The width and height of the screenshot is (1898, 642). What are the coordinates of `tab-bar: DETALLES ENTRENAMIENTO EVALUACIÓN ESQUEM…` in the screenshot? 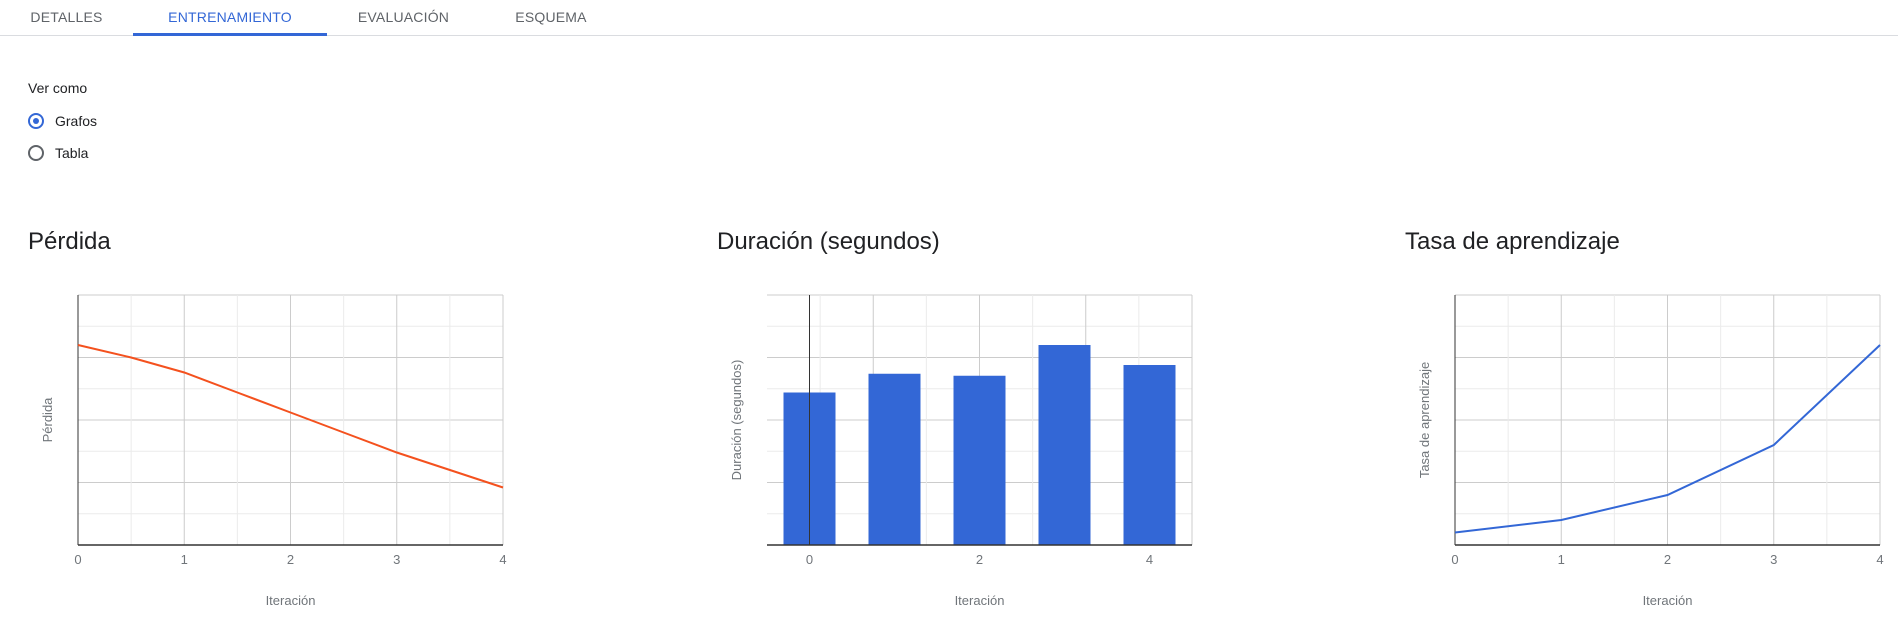 It's located at (949, 18).